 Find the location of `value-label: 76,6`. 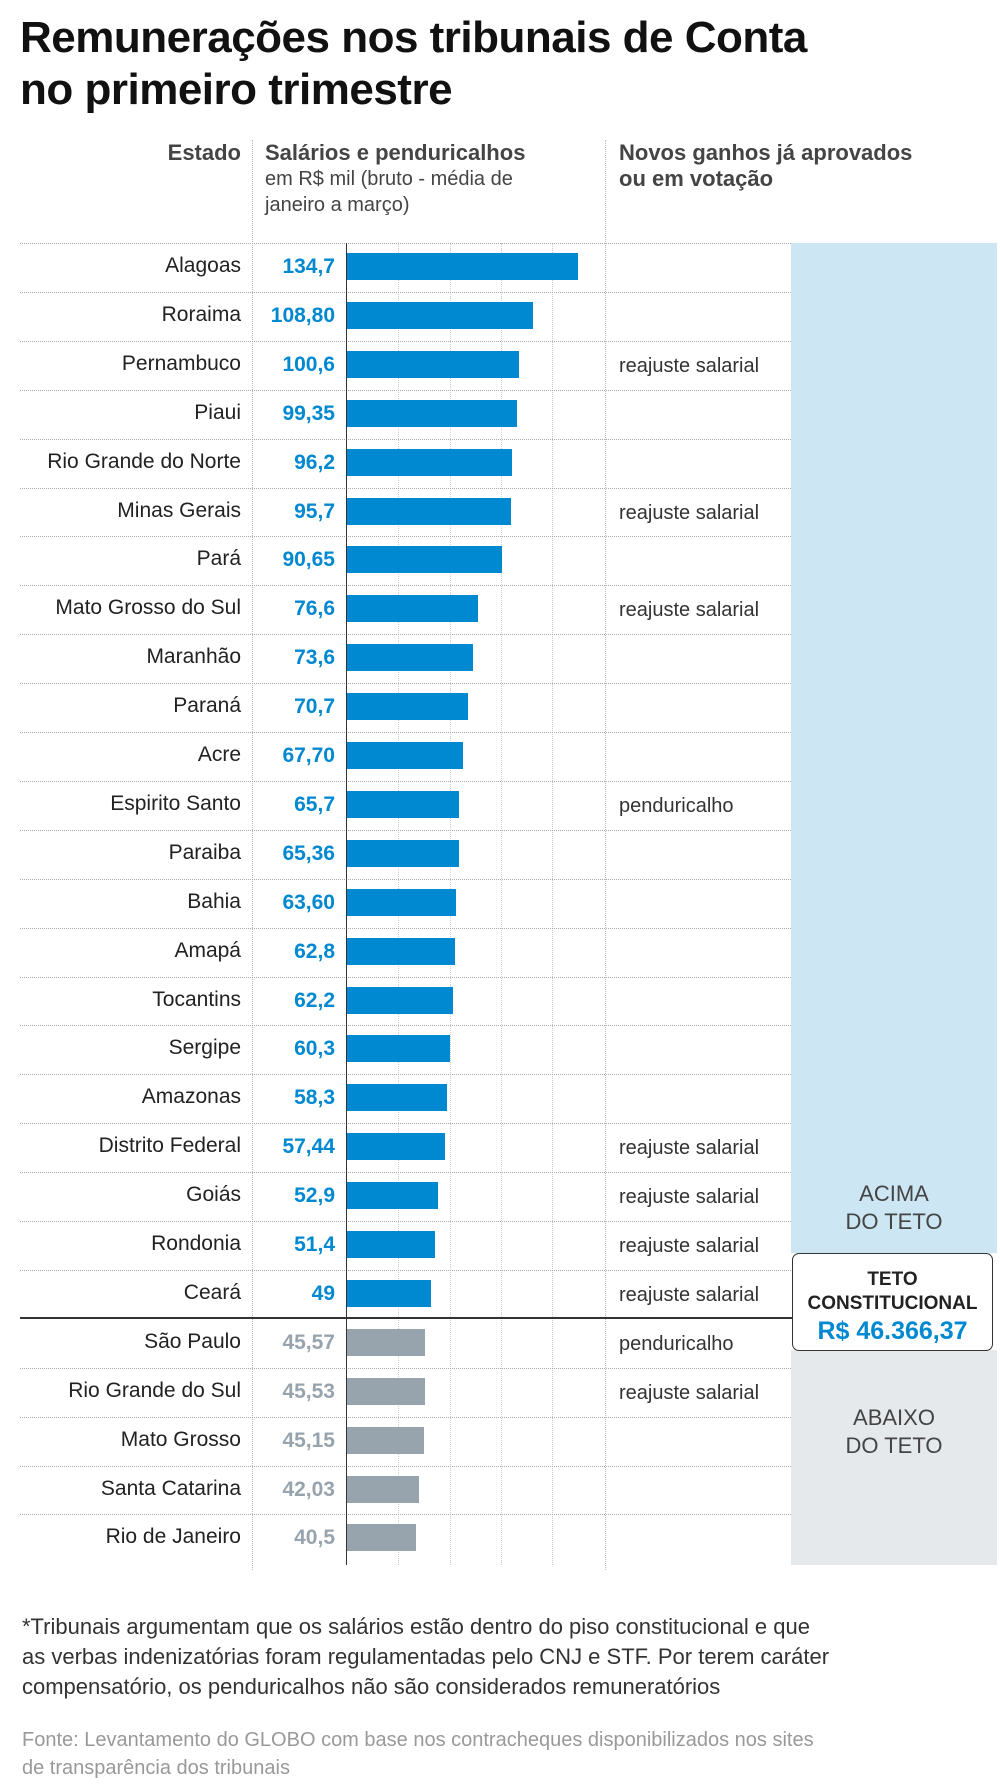

value-label: 76,6 is located at coordinates (314, 609).